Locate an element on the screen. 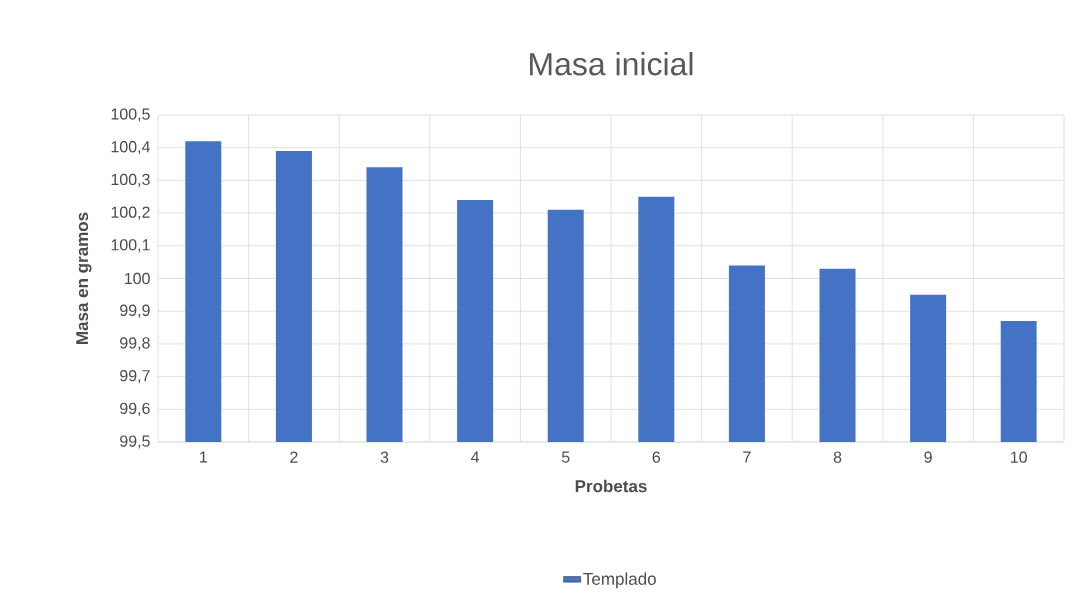 The height and width of the screenshot is (613, 1089). y-tick-label: 100 is located at coordinates (137, 278).